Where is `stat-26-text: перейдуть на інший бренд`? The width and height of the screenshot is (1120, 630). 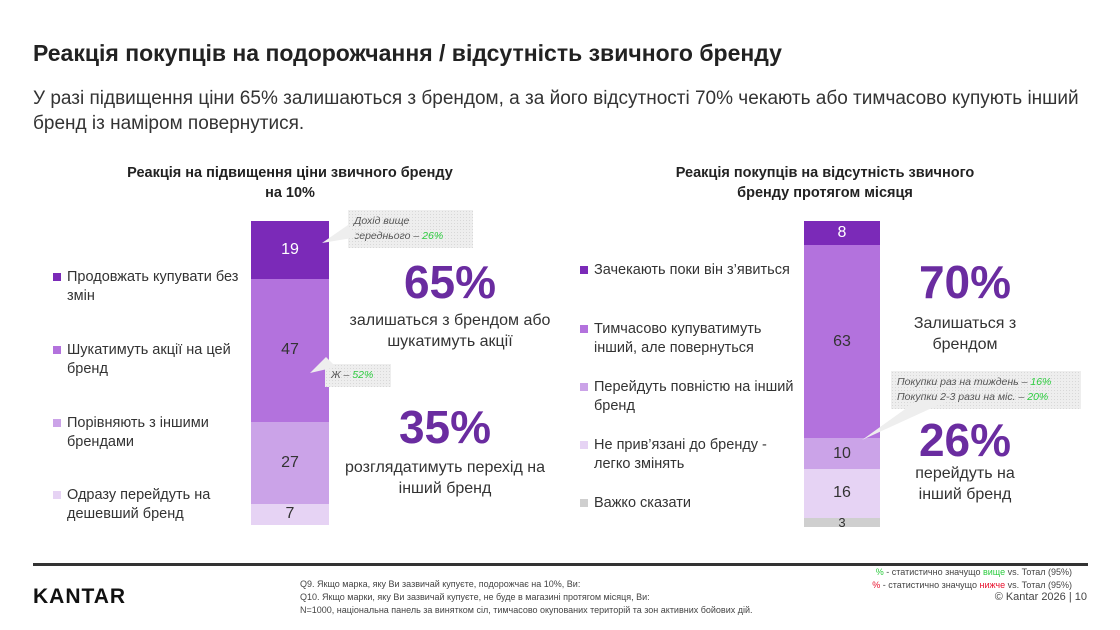
stat-26-text: перейдуть на інший бренд is located at coordinates (965, 484).